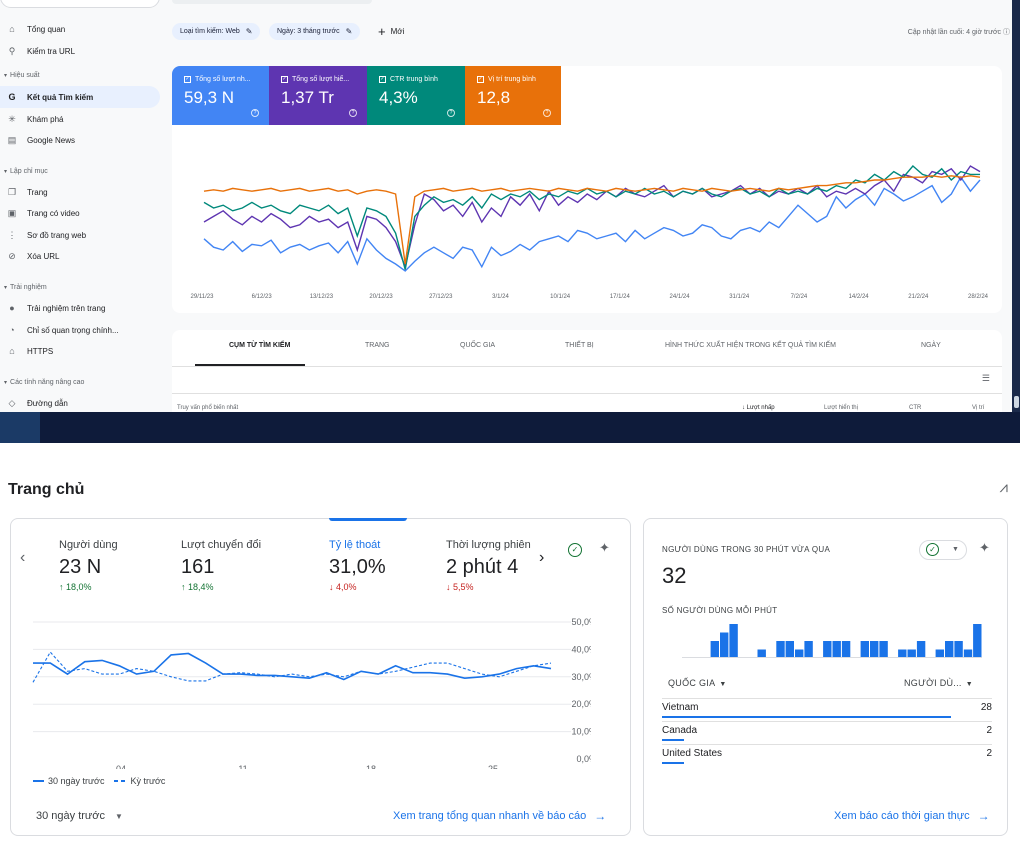 Image resolution: width=1020 pixels, height=848 pixels. What do you see at coordinates (80, 4) in the screenshot?
I see `sidebar-search-box` at bounding box center [80, 4].